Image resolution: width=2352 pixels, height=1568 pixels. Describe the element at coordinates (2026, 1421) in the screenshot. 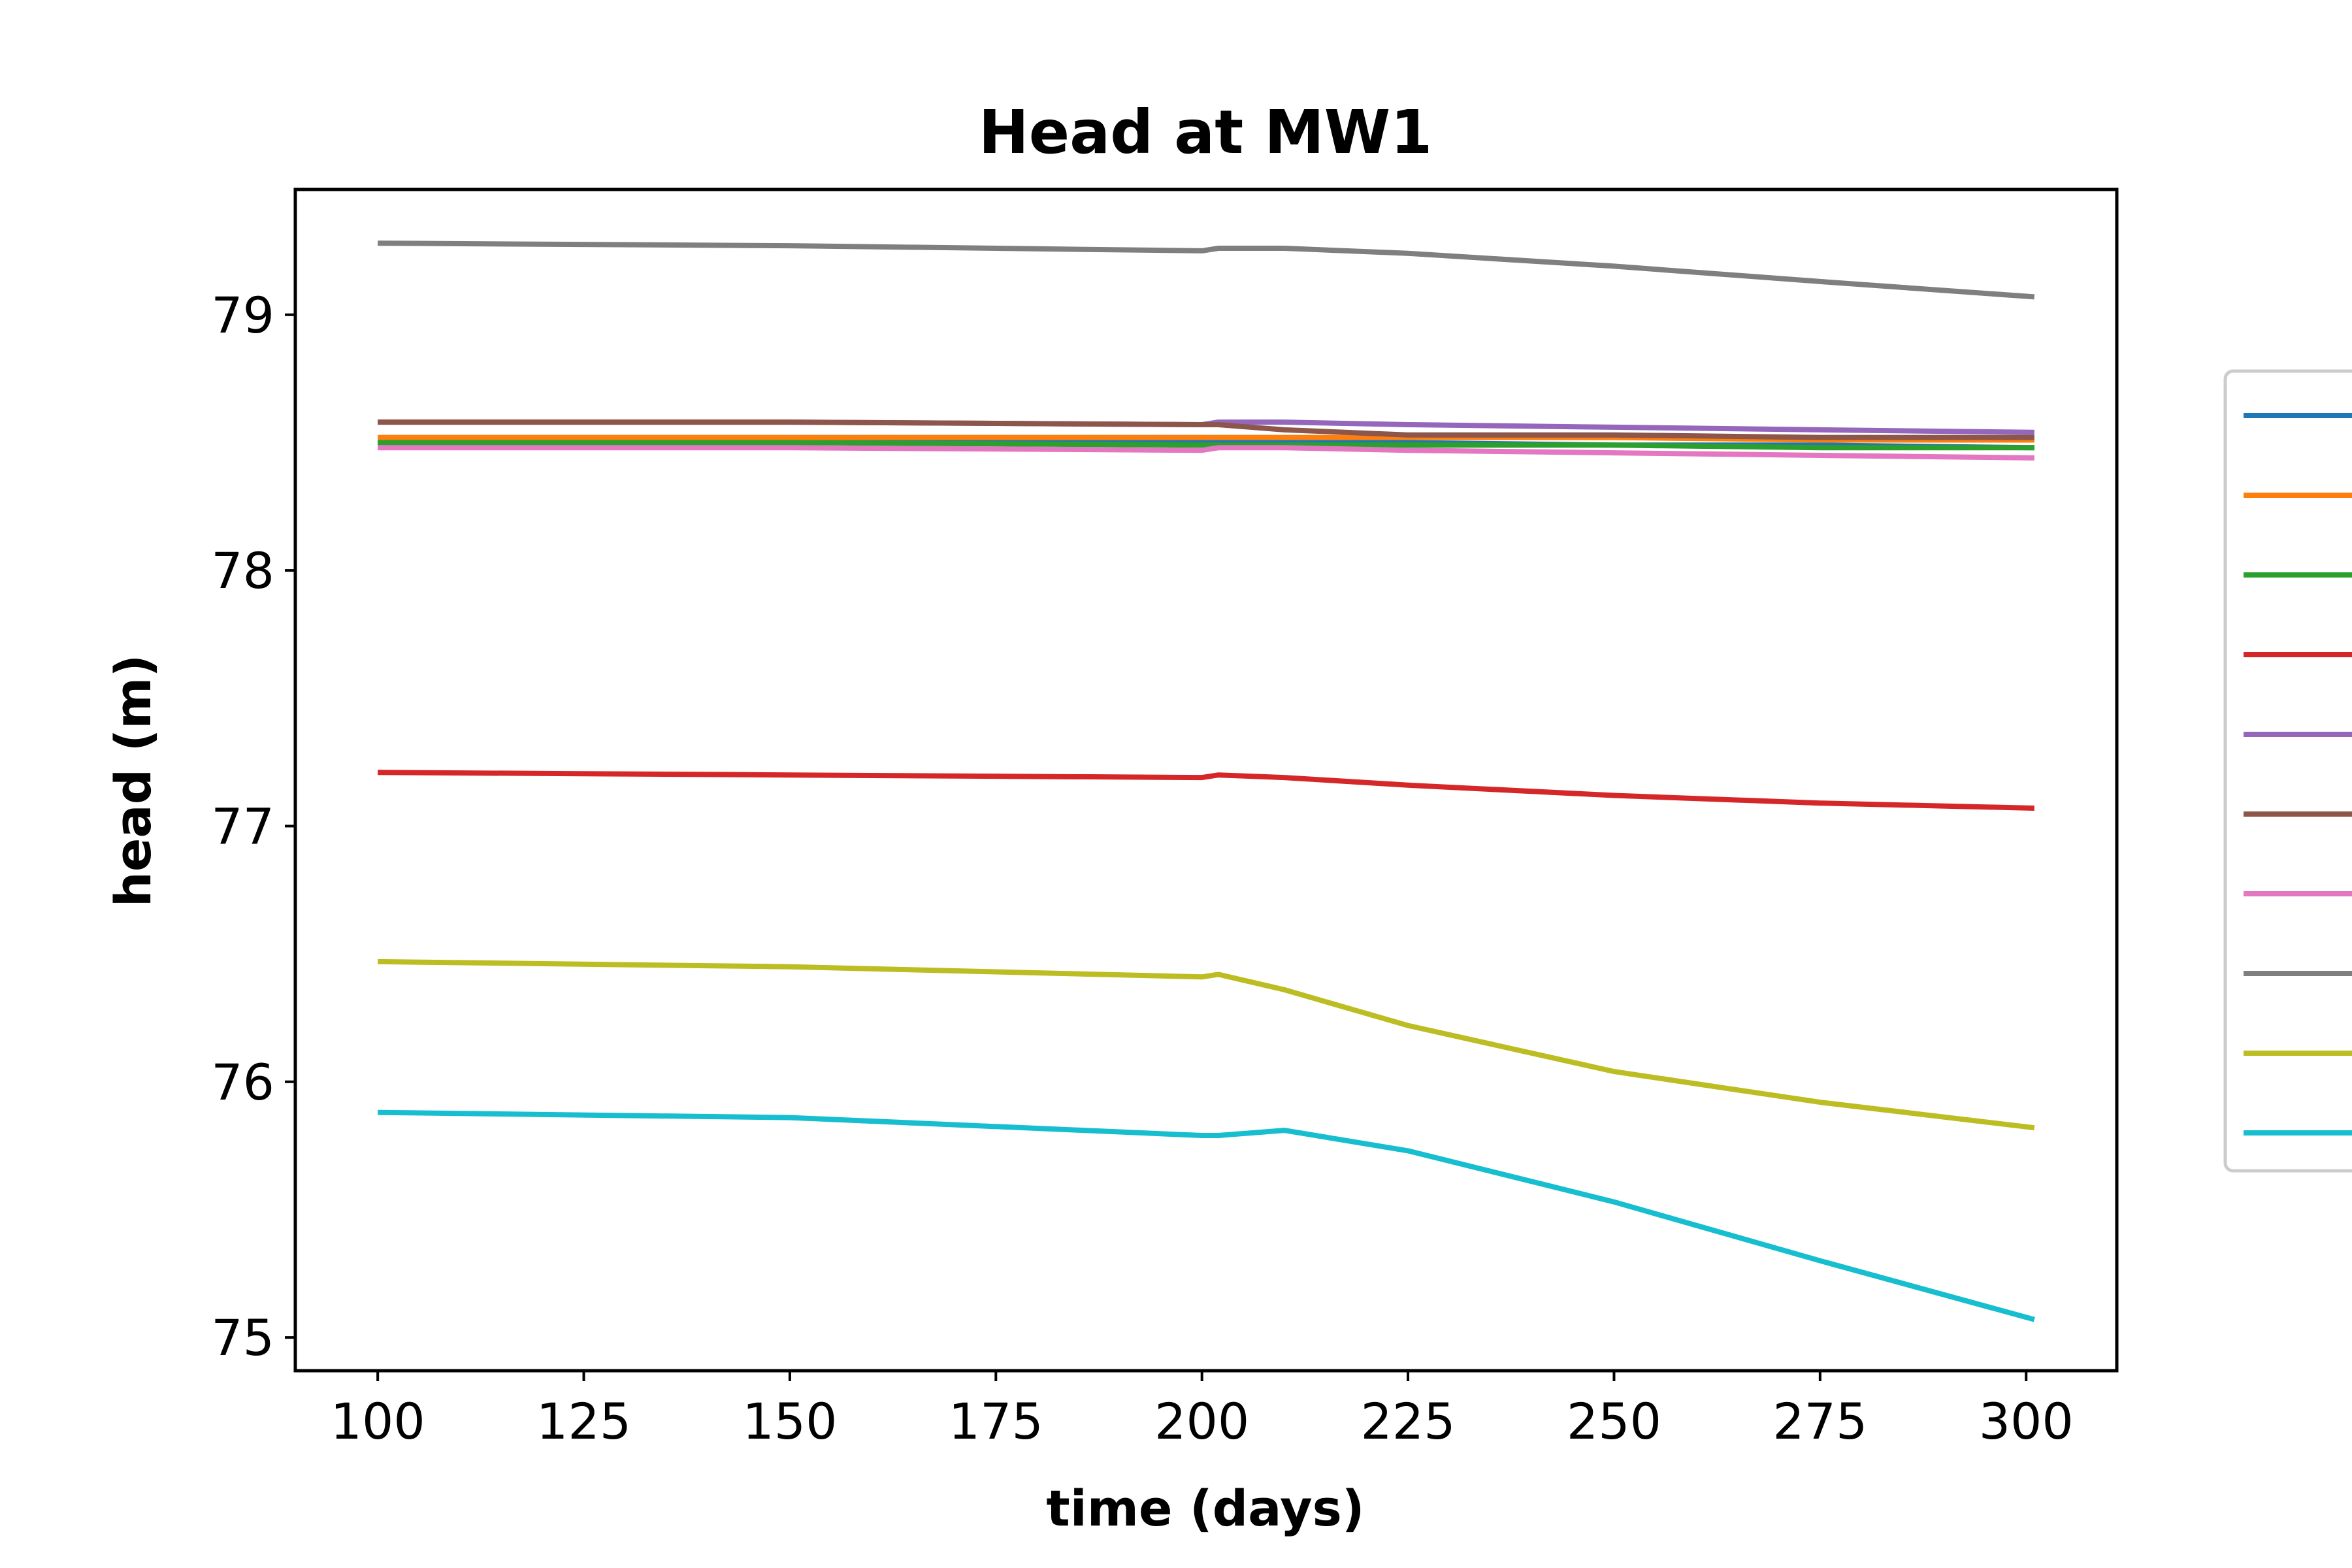

I see `x-tick-label: 300` at that location.